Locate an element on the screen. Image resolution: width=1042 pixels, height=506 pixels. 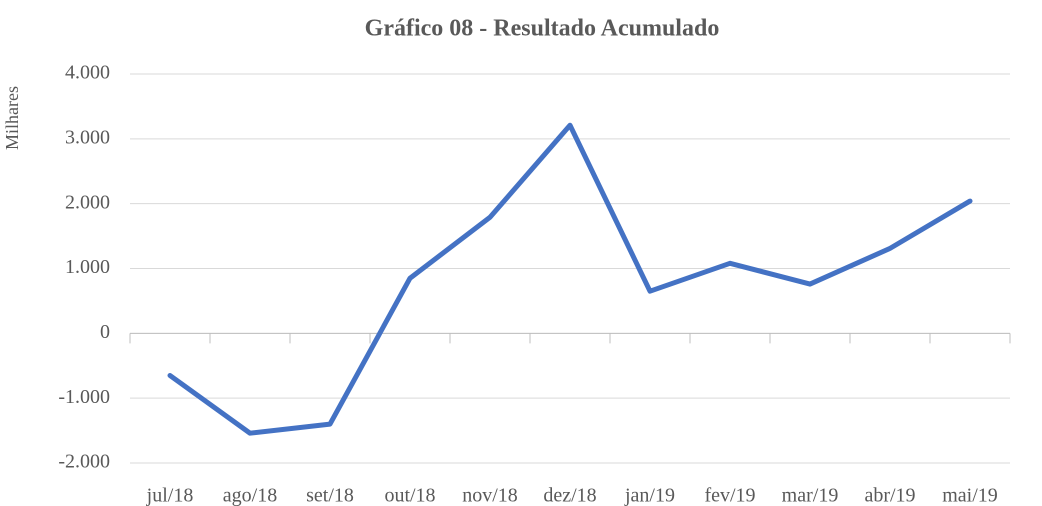
x-tick-label: abr/19 is located at coordinates (889, 495).